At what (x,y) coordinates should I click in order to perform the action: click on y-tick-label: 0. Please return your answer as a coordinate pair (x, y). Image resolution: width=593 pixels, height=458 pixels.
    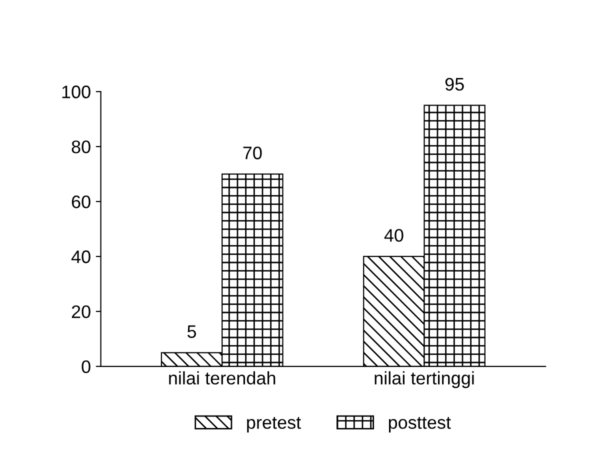
    Looking at the image, I should click on (86, 367).